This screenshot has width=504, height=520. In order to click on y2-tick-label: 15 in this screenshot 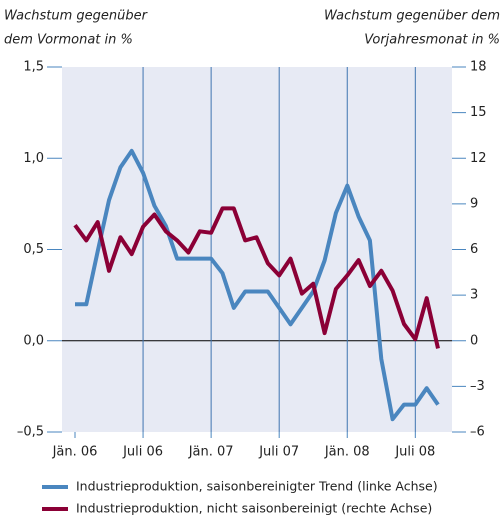, I will do `click(478, 112)`.